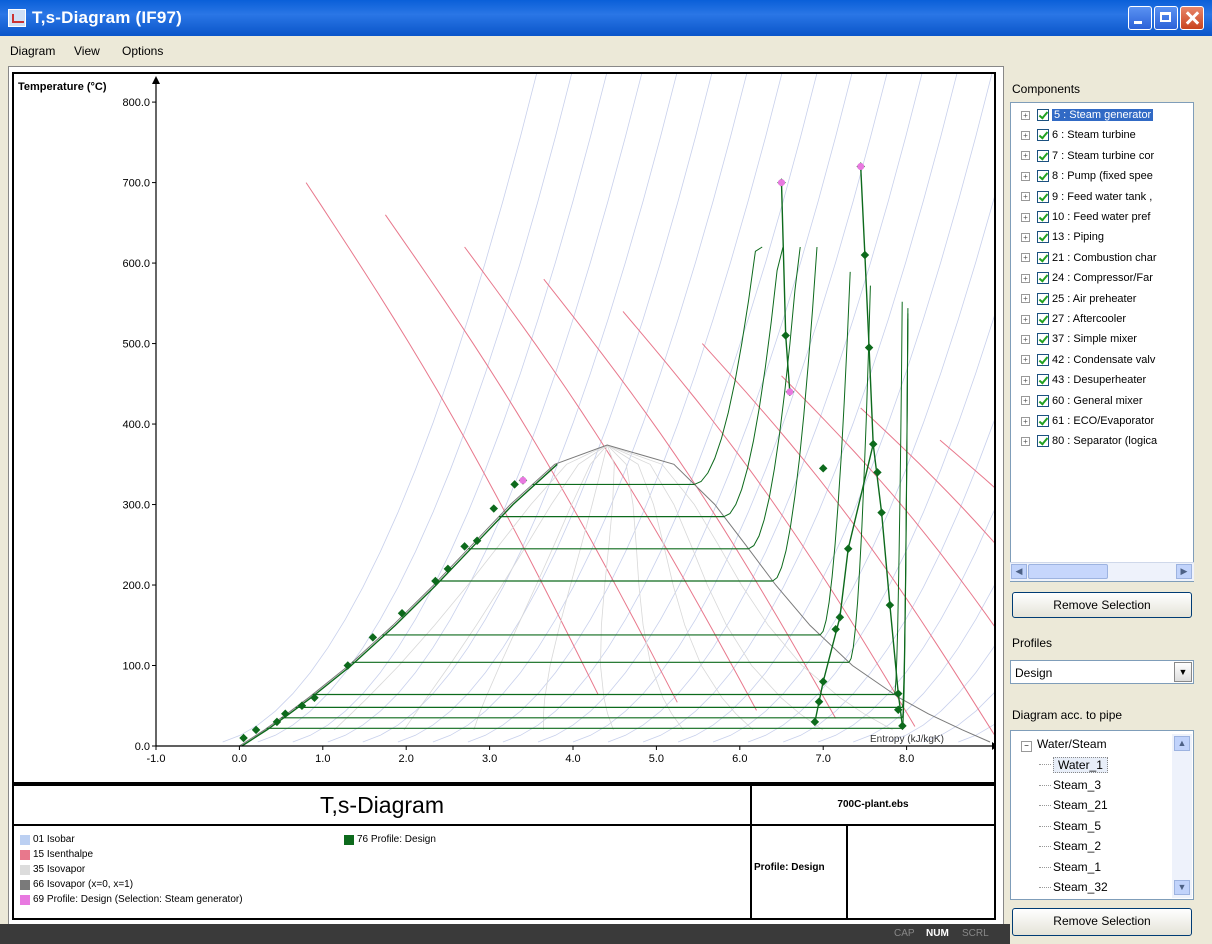 The image size is (1212, 944). I want to click on component-item: +8 : Pump (fixed spee, so click(1082, 176).